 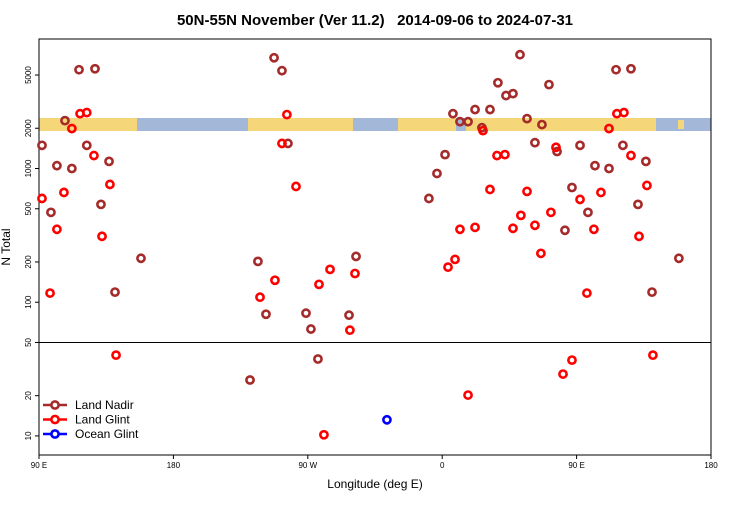 What do you see at coordinates (55, 419) in the screenshot?
I see `legend-marker` at bounding box center [55, 419].